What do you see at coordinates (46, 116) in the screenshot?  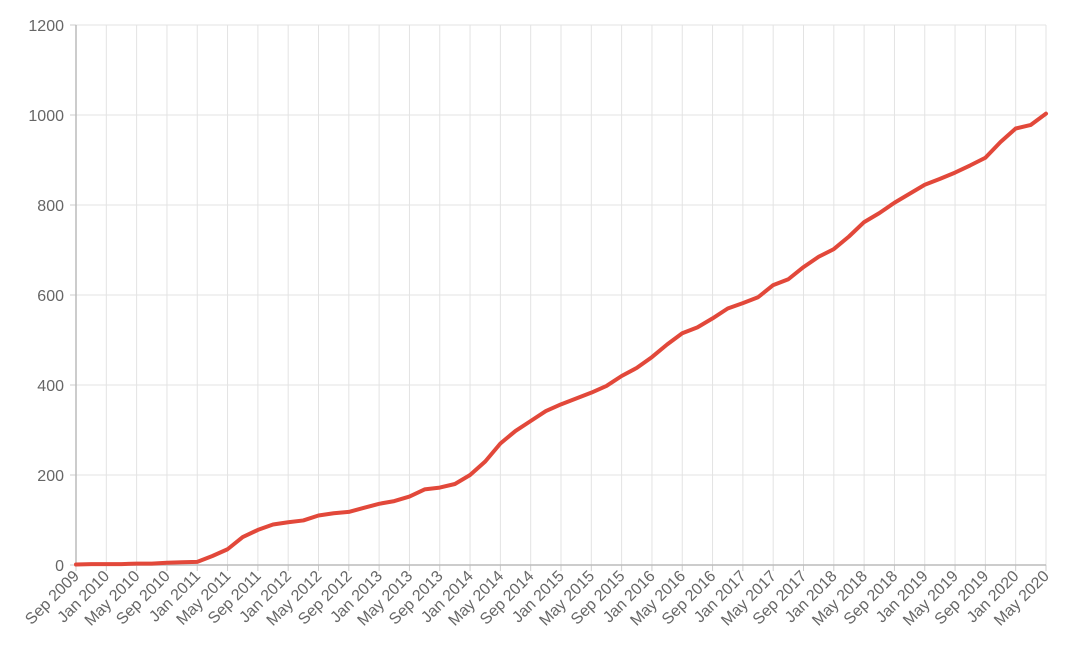 I see `y-tick-label: 1000` at bounding box center [46, 116].